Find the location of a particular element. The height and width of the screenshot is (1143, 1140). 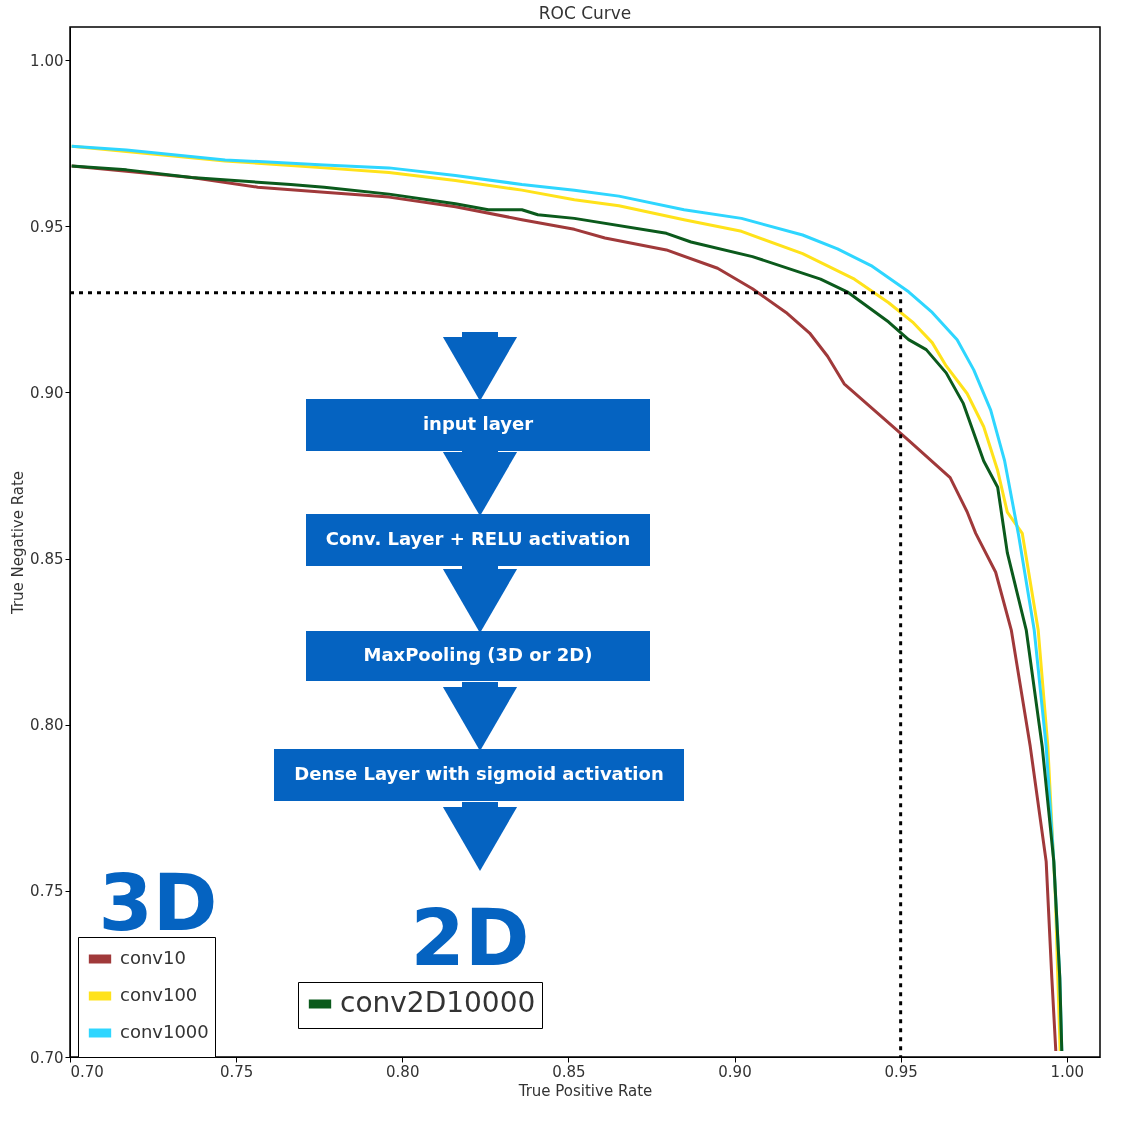

y-tick-label: 1.00 is located at coordinates (47, 60).